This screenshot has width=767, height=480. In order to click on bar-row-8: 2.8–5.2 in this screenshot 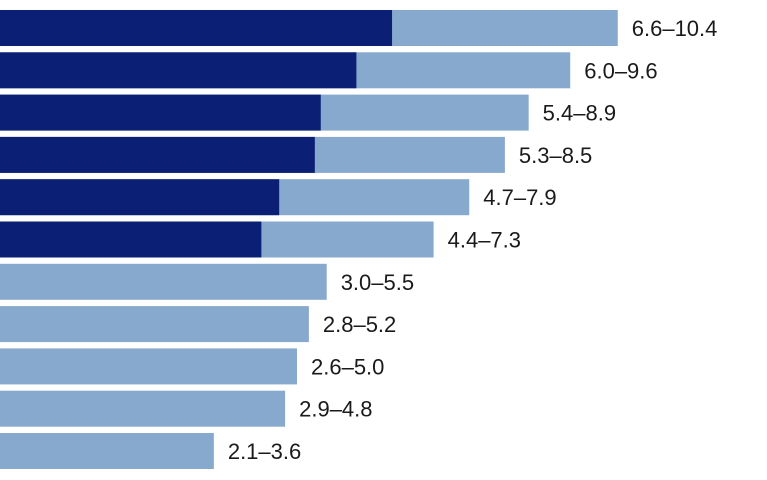, I will do `click(198, 324)`.